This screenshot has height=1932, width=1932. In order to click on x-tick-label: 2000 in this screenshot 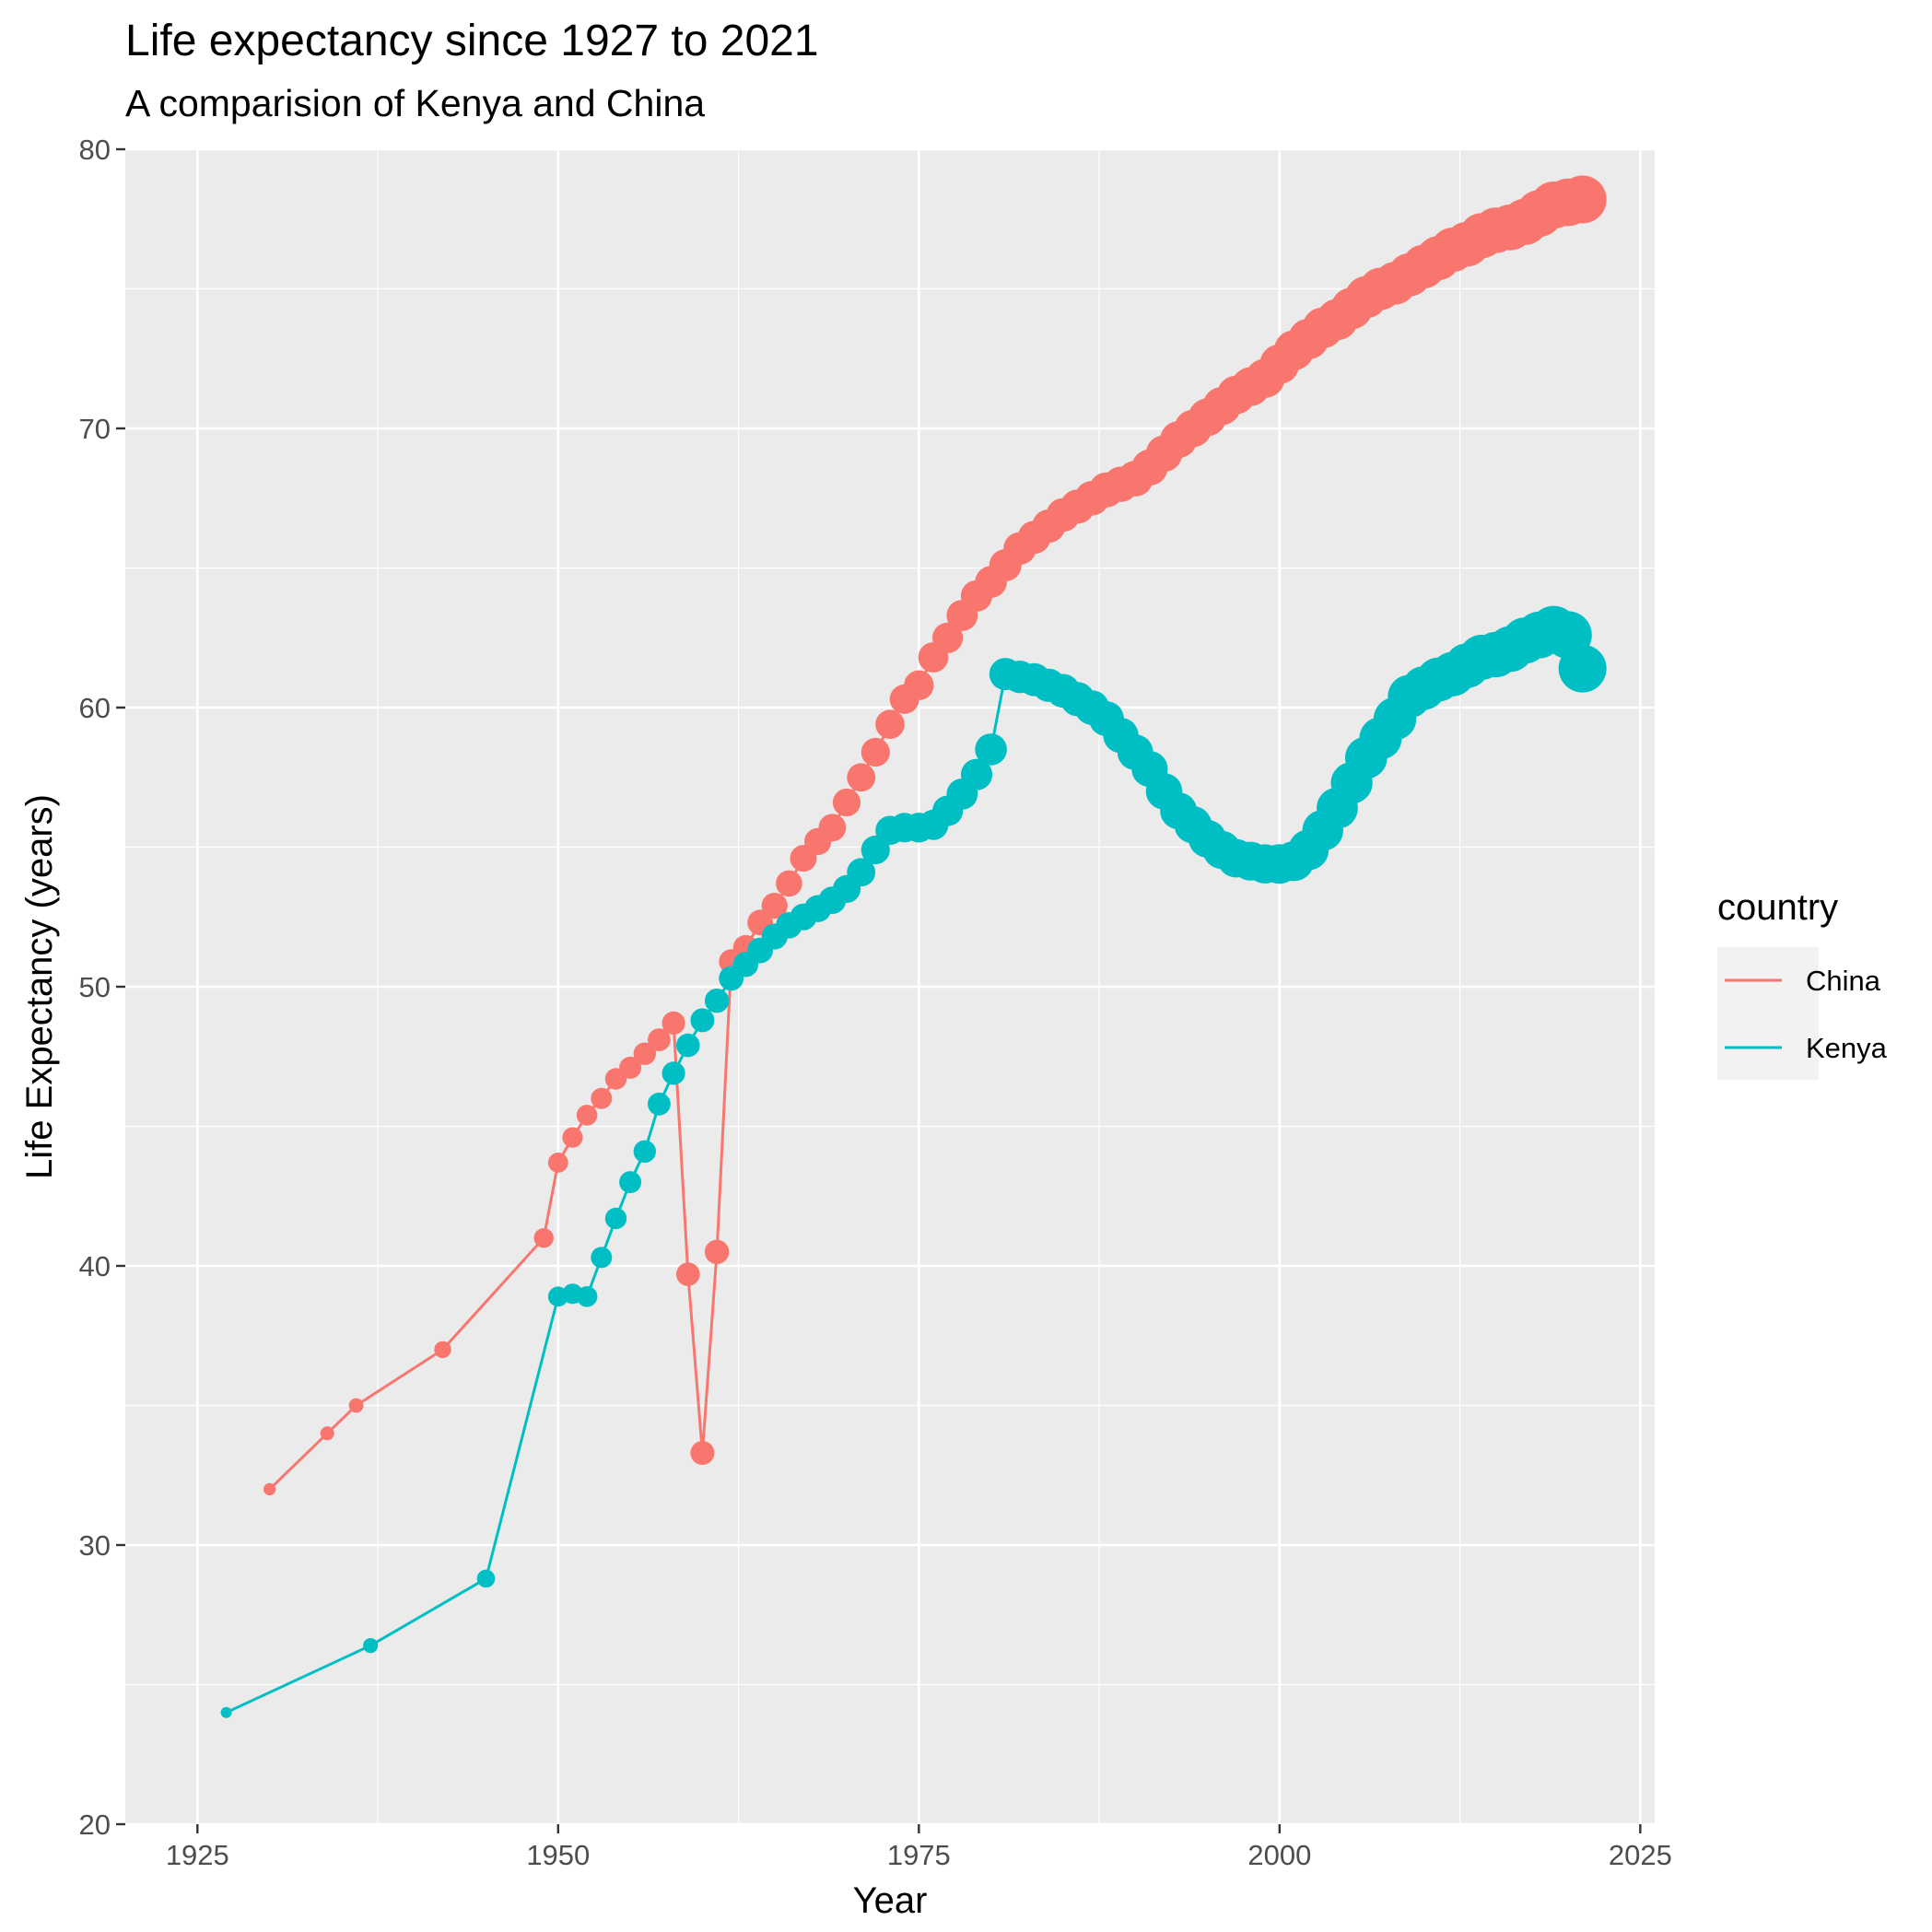, I will do `click(1279, 1855)`.